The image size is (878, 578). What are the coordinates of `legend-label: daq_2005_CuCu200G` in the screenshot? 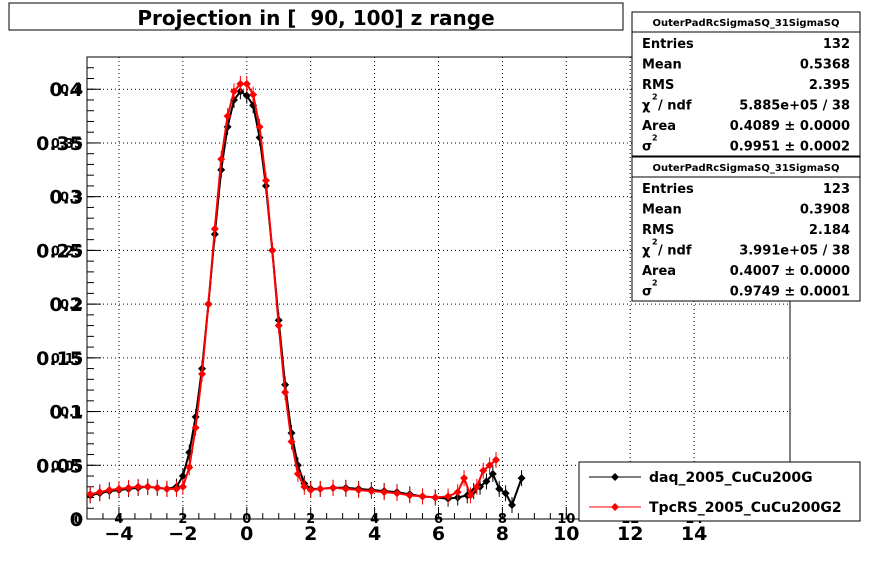 It's located at (731, 478).